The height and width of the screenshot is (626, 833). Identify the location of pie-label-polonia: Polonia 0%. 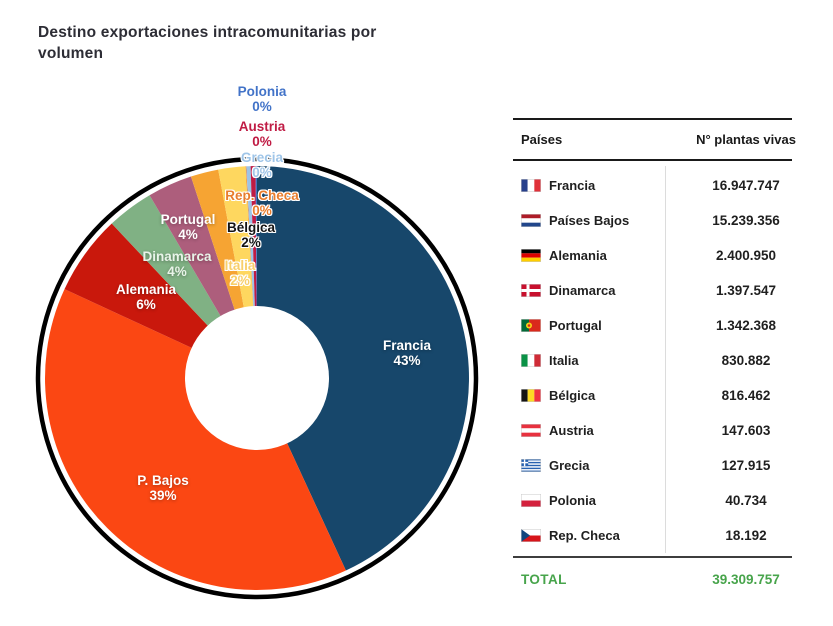
(262, 99).